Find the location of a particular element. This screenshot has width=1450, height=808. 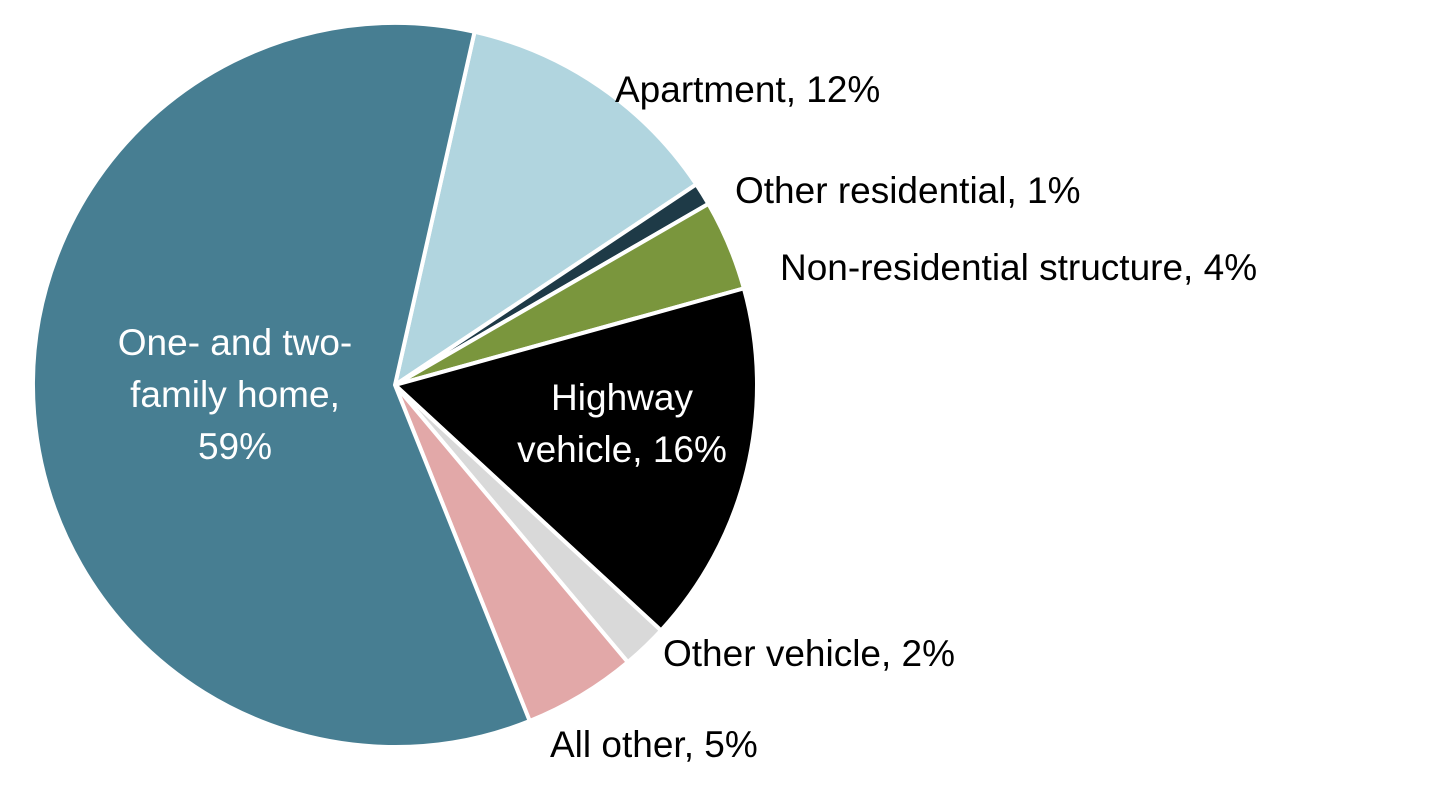

data-label-other-residential: Other residential, 1% is located at coordinates (908, 190).